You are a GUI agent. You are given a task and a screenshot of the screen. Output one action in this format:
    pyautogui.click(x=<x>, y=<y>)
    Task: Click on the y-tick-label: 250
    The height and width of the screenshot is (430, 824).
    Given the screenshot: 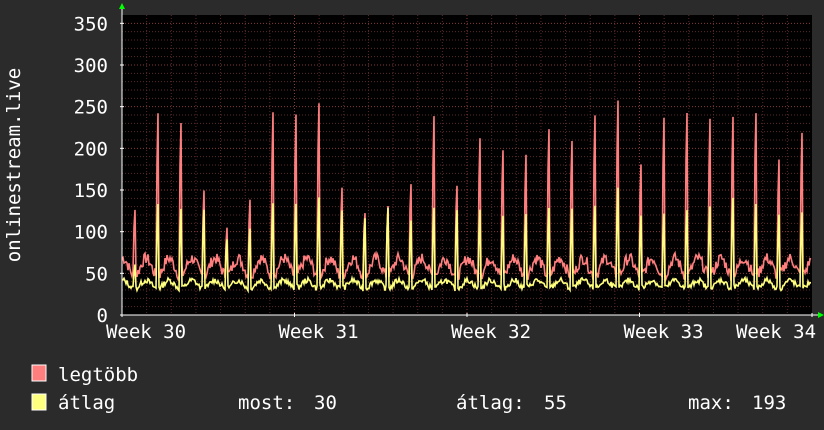 What is the action you would take?
    pyautogui.click(x=91, y=108)
    